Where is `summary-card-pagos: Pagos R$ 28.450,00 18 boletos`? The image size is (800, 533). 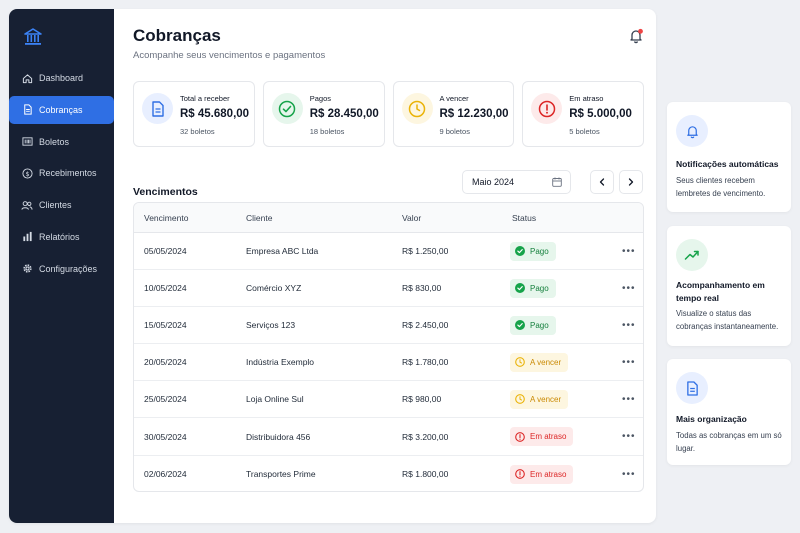
summary-card-pagos: Pagos R$ 28.450,00 18 boletos is located at coordinates (323, 114).